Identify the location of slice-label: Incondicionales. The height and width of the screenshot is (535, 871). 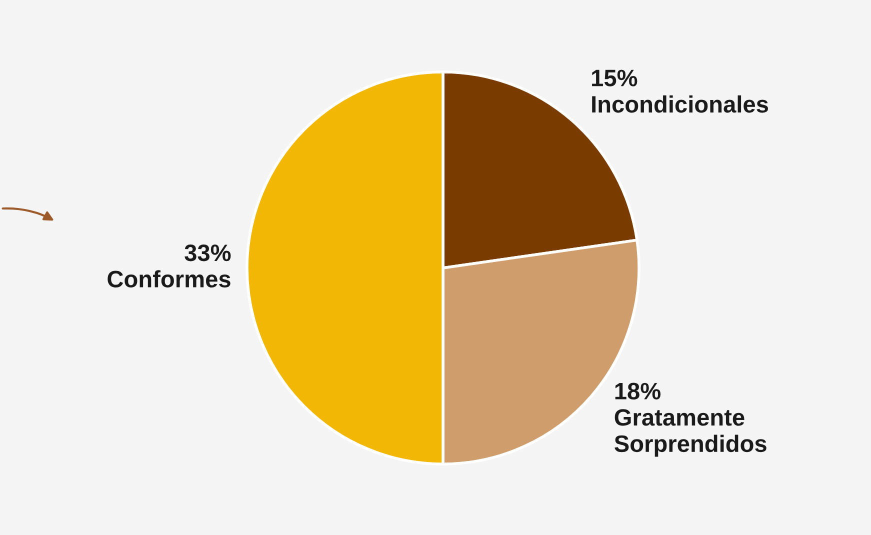
(680, 104).